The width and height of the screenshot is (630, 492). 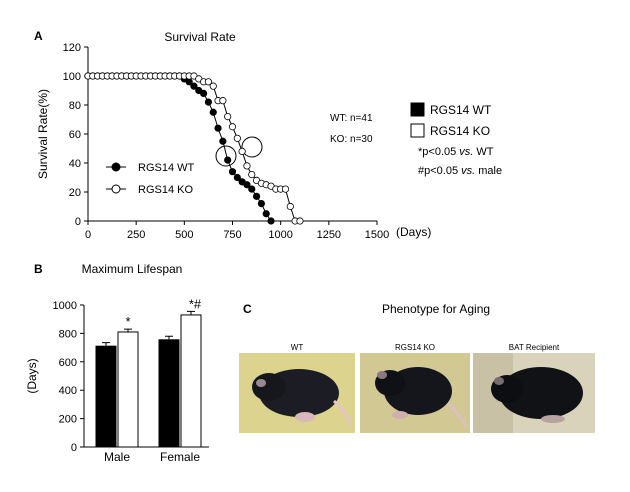 I want to click on bat-recipient-mouse-photo, so click(x=534, y=393).